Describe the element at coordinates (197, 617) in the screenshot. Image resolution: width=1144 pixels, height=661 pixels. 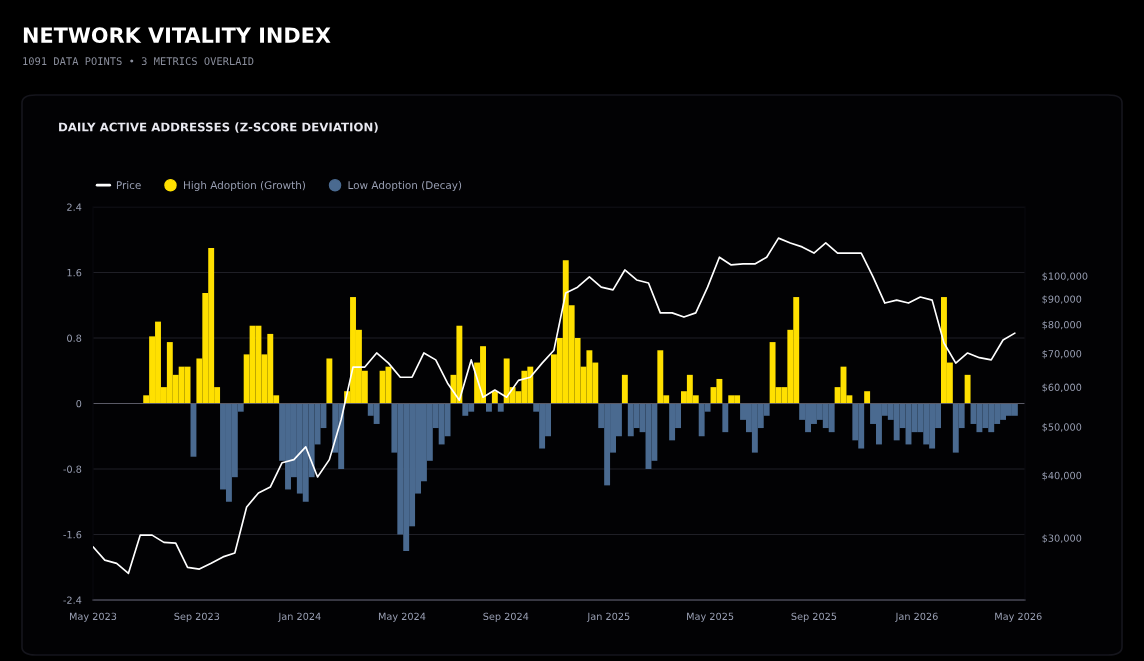
I see `x-tick-label: Sep 2023` at that location.